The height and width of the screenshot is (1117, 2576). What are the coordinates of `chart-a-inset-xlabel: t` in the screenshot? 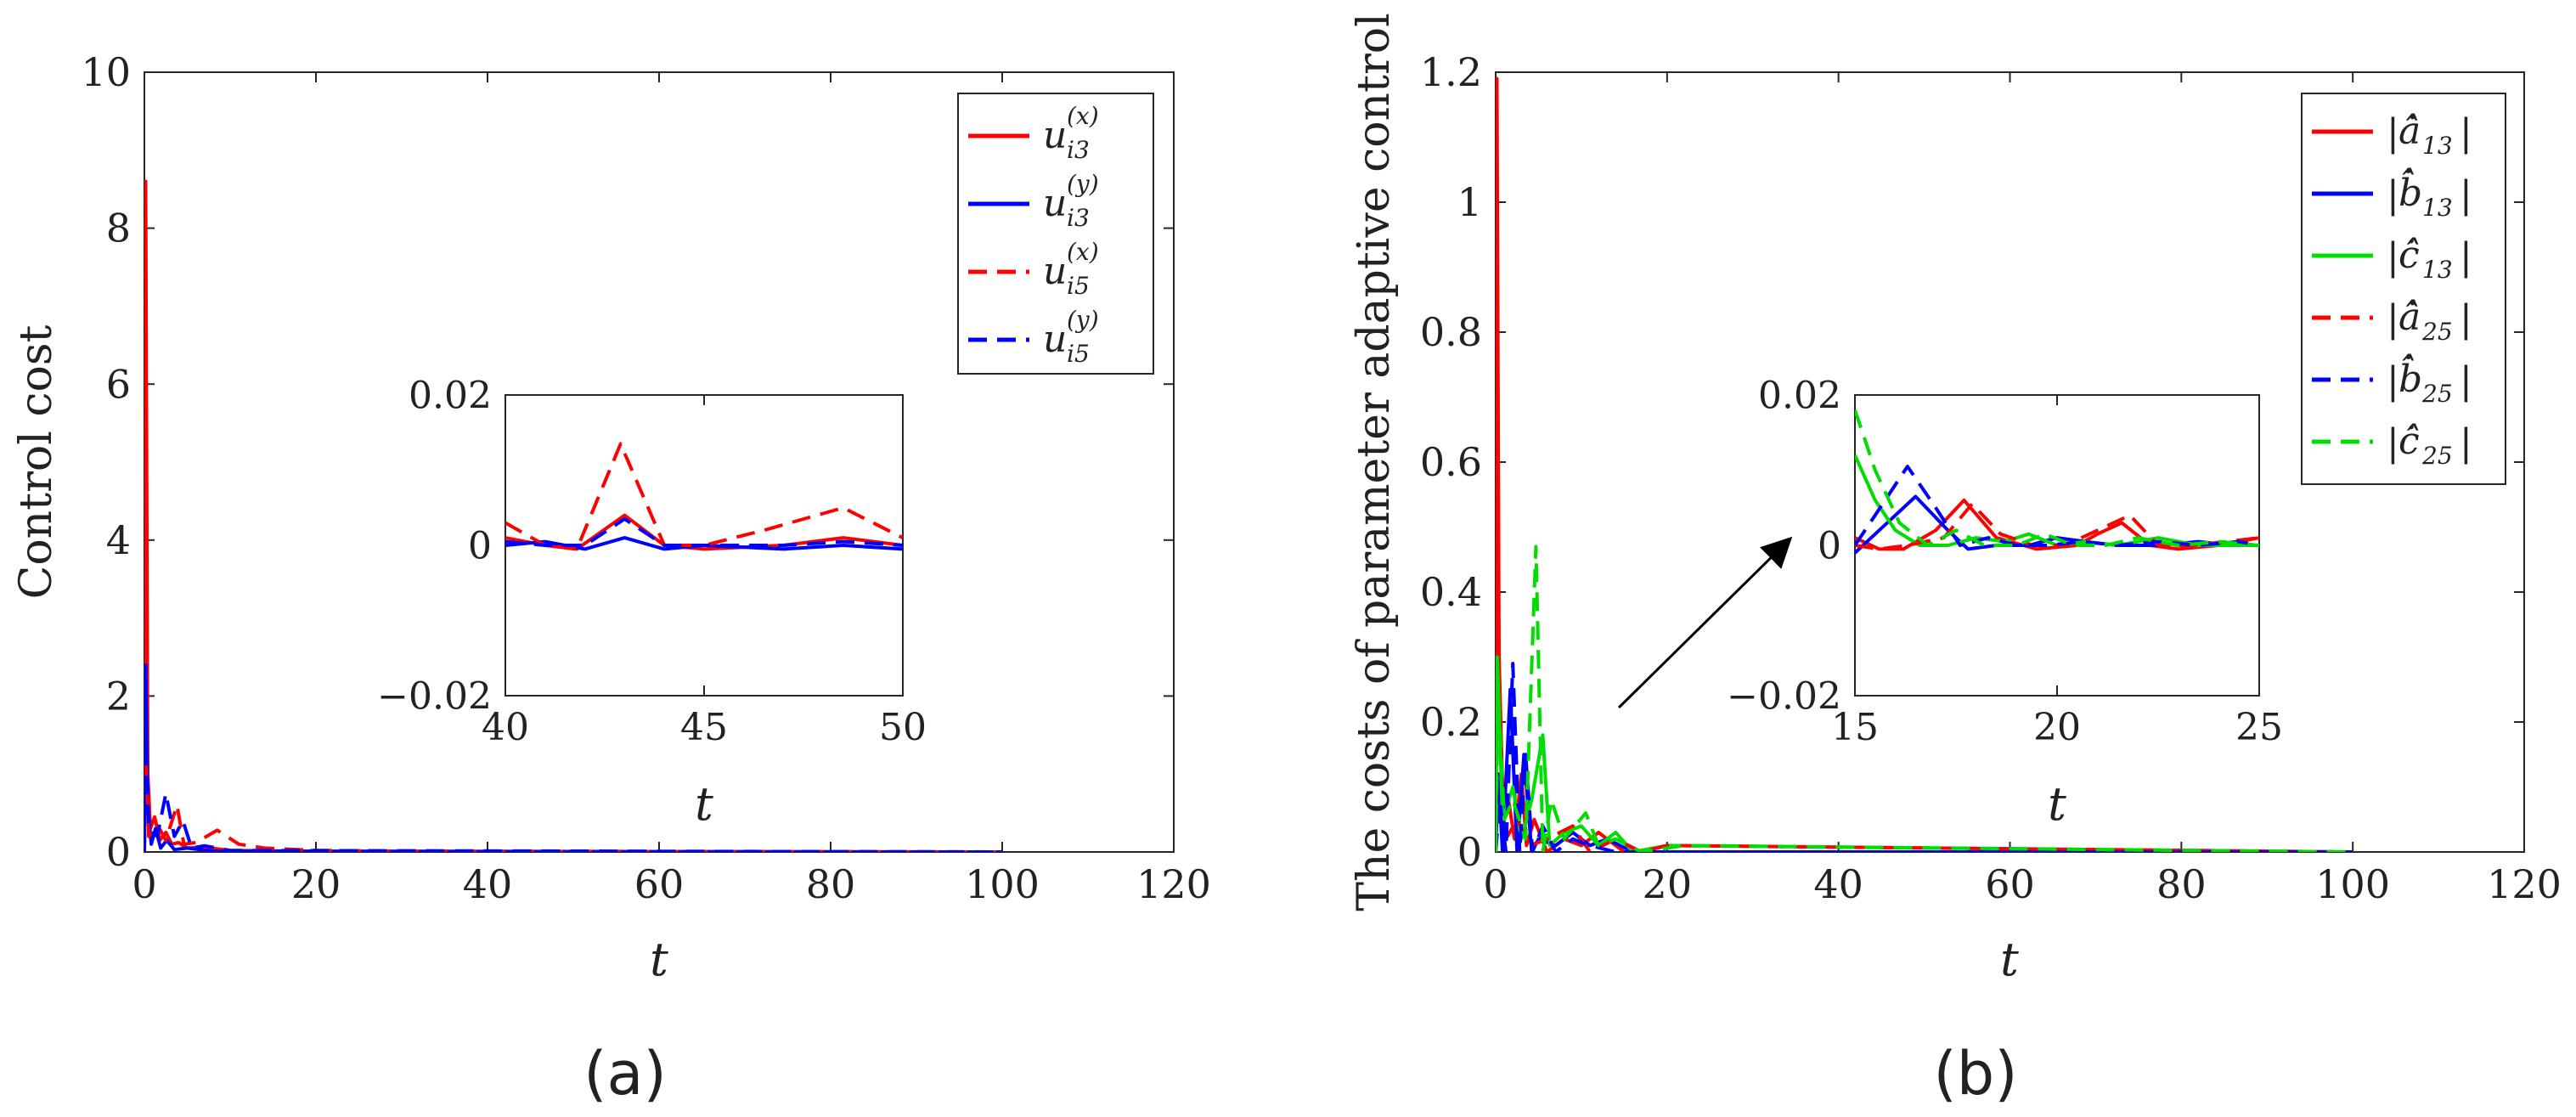 It's located at (704, 804).